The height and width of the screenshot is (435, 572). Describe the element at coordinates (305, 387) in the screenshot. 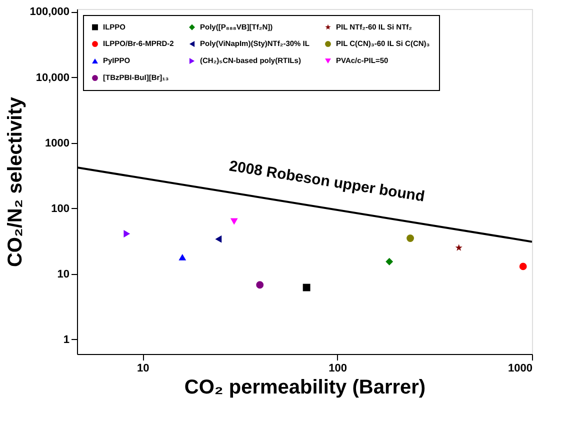

I see `x-axis-title: CO₂ permeability (Barrer)` at that location.